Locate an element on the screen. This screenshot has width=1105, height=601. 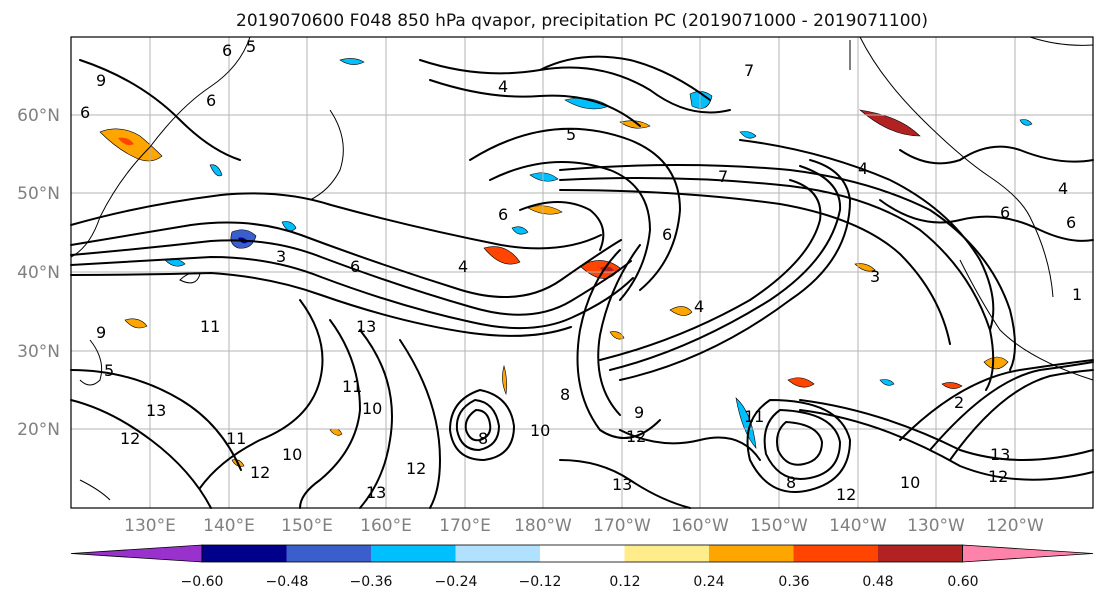
lon-label: 180°W is located at coordinates (543, 526).